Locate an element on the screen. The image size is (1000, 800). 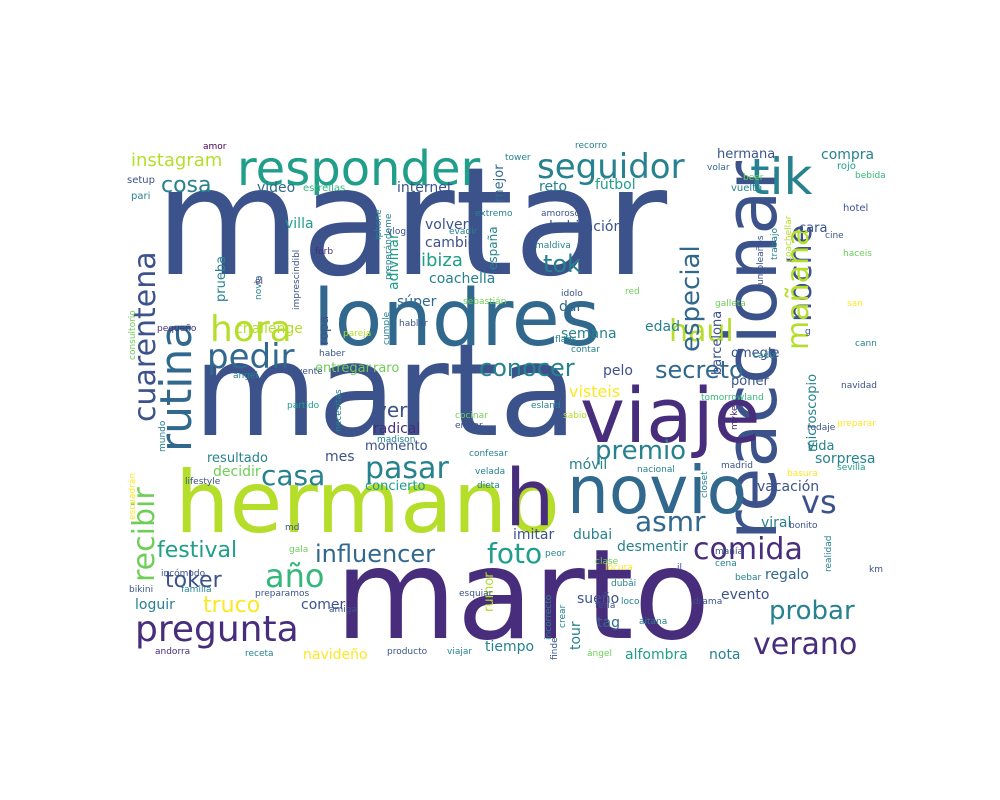
word-mundo: mundo is located at coordinates (163, 436).